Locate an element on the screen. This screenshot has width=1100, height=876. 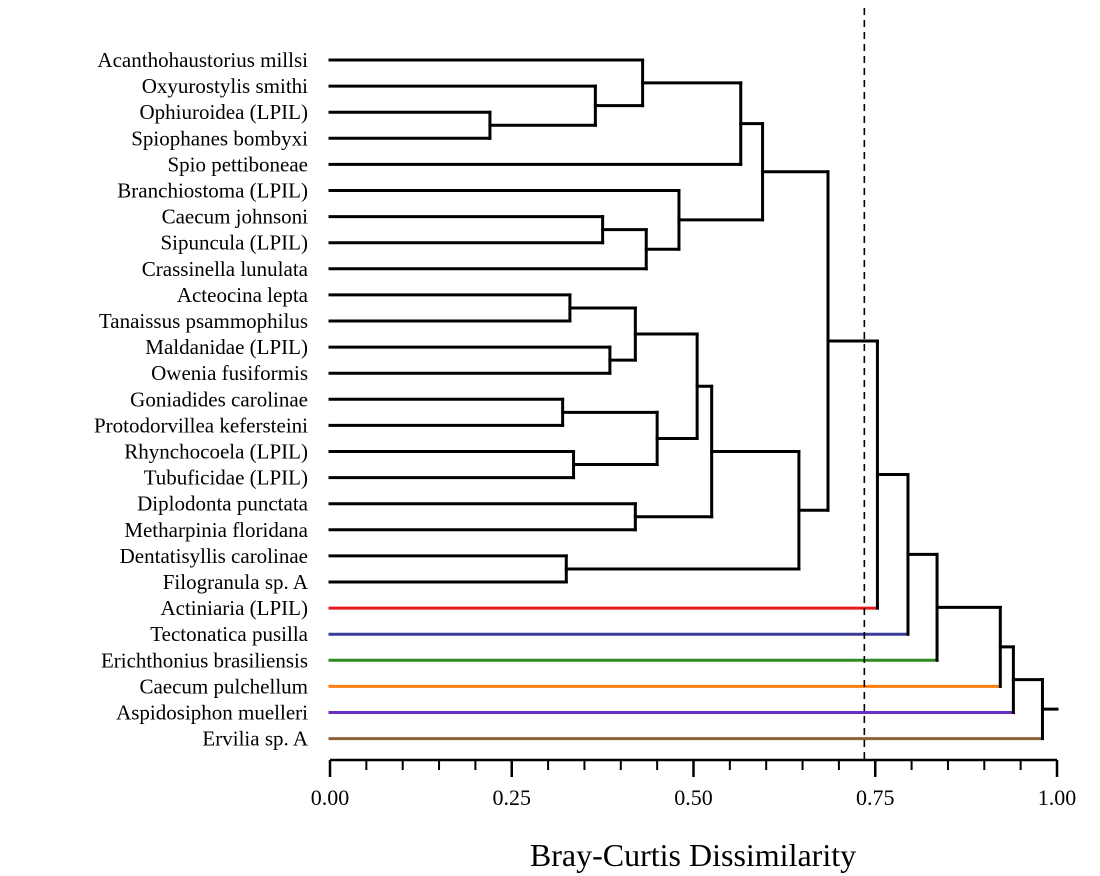
leaf-label: Goniadides carolinae is located at coordinates (219, 399).